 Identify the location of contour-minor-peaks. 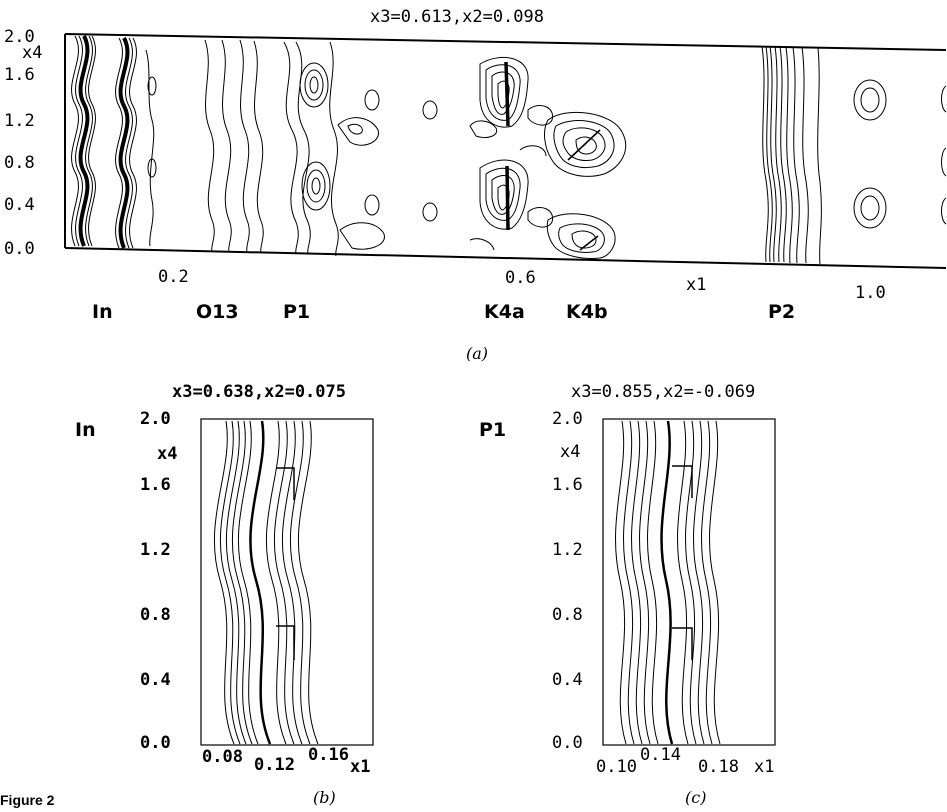
(387, 169).